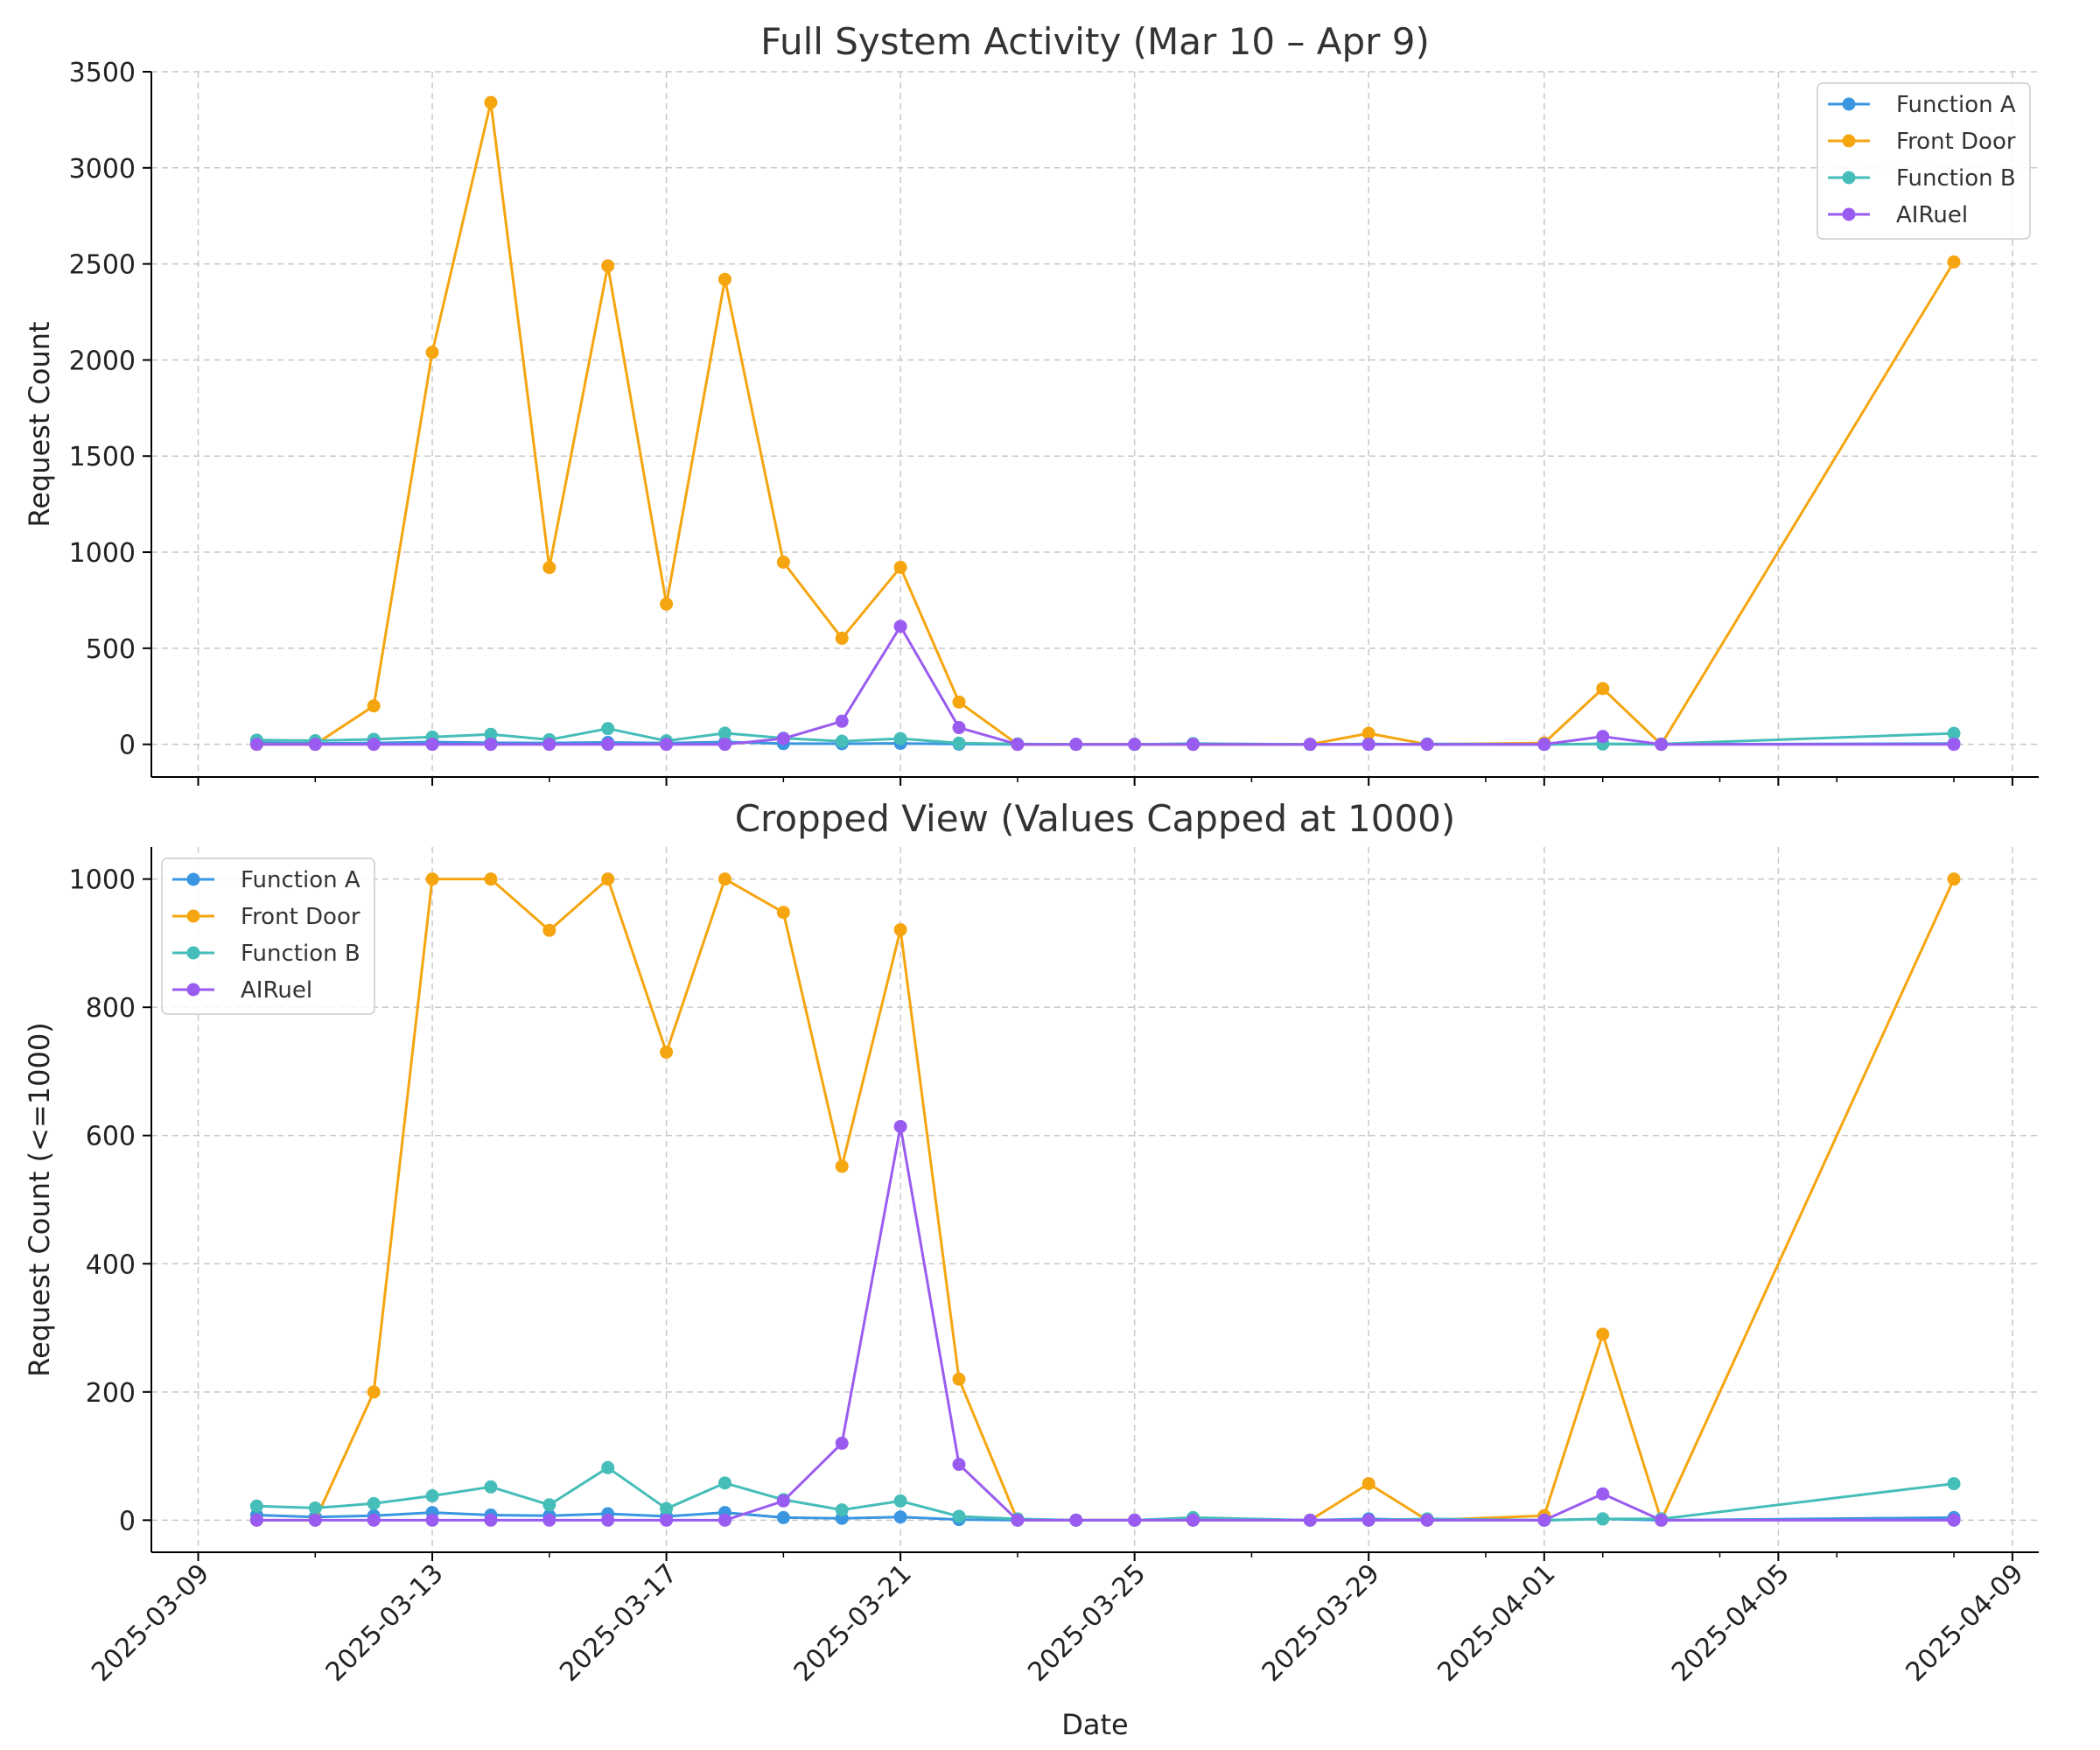  What do you see at coordinates (127, 1521) in the screenshot?
I see `y-tick-label: 0` at bounding box center [127, 1521].